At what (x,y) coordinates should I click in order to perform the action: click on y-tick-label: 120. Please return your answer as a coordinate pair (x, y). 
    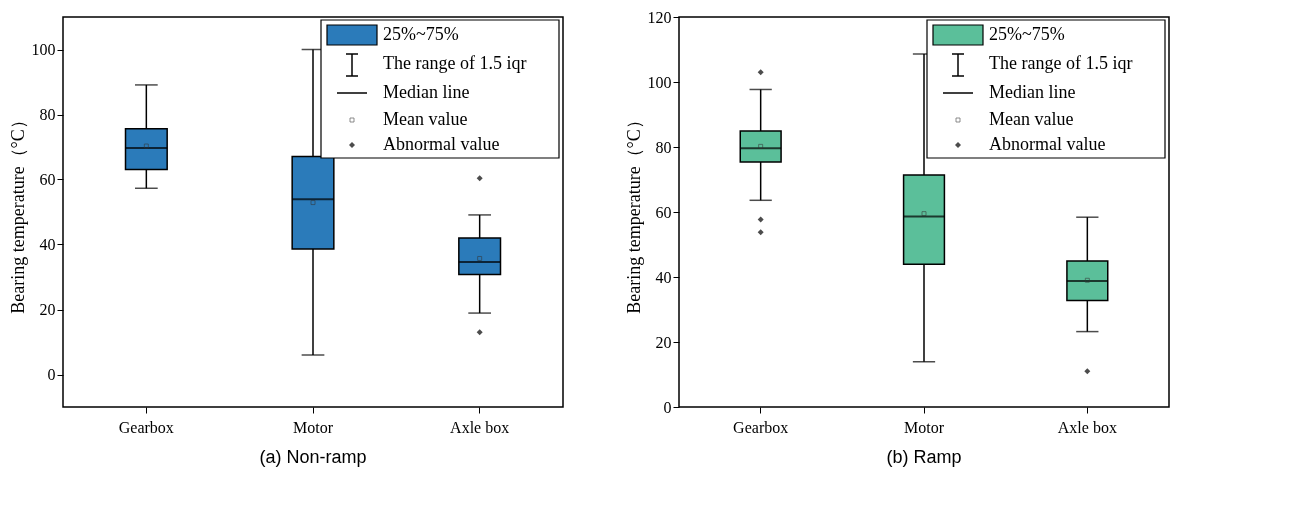
    Looking at the image, I should click on (659, 17).